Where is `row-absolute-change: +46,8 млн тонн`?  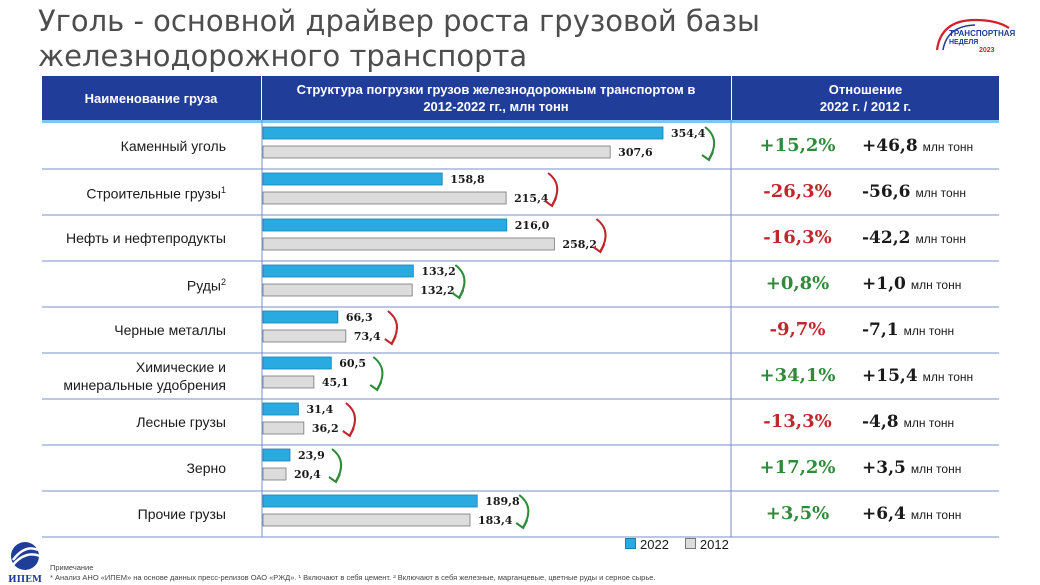
row-absolute-change: +46,8 млн тонн is located at coordinates (932, 146).